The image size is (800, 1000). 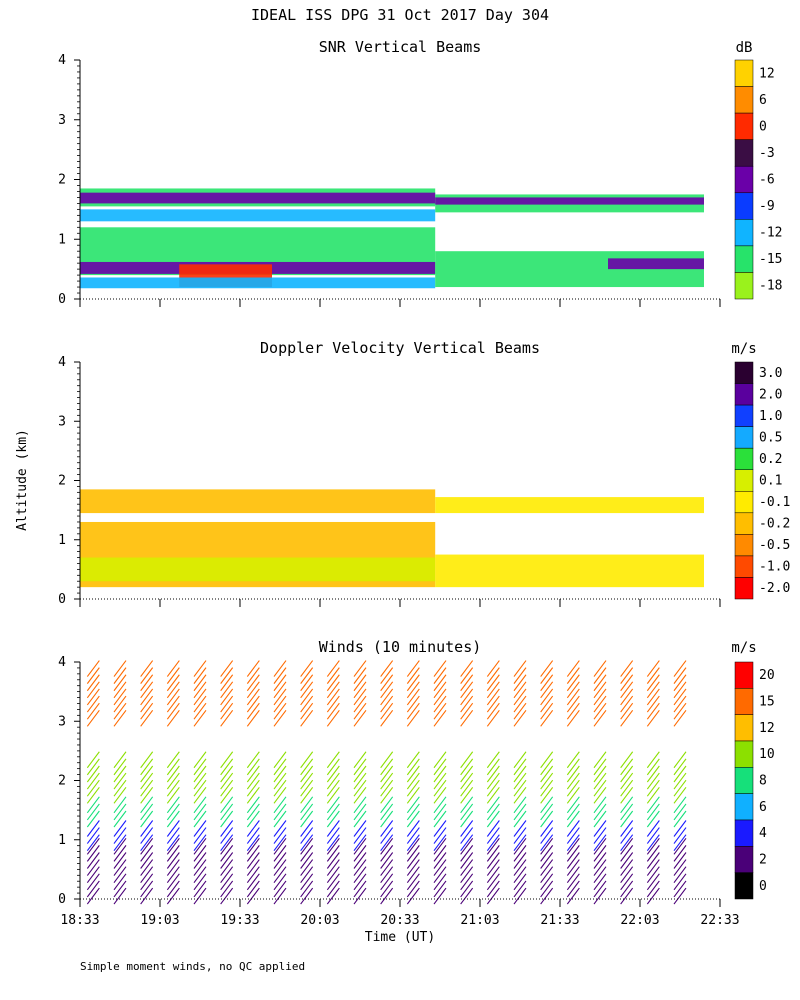 I want to click on winds-colorbar-label: 12, so click(x=767, y=728).